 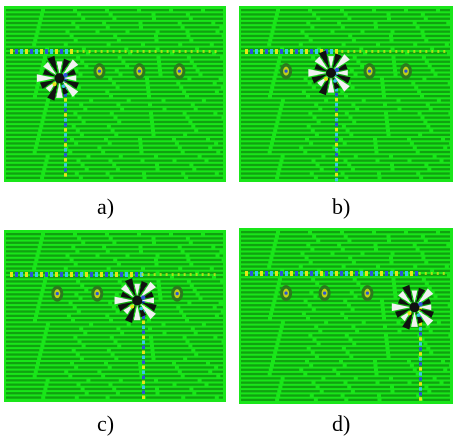 I want to click on panel-c-label: c), so click(x=106, y=423).